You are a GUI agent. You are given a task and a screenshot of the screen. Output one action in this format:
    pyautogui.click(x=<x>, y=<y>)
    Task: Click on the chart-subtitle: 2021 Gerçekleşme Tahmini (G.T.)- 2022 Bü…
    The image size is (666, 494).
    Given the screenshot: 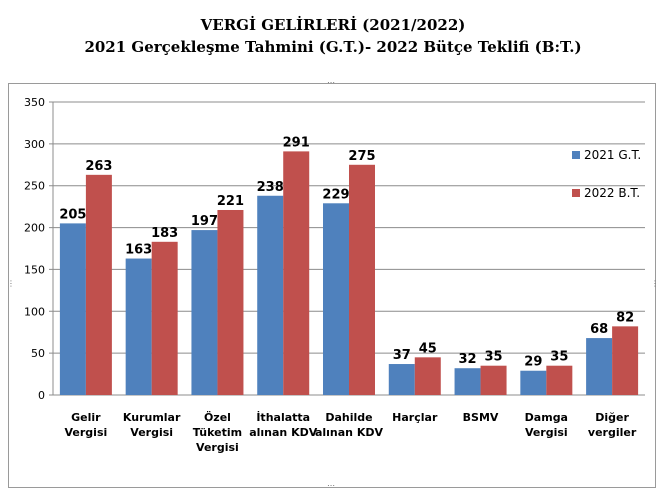 What is the action you would take?
    pyautogui.click(x=333, y=47)
    